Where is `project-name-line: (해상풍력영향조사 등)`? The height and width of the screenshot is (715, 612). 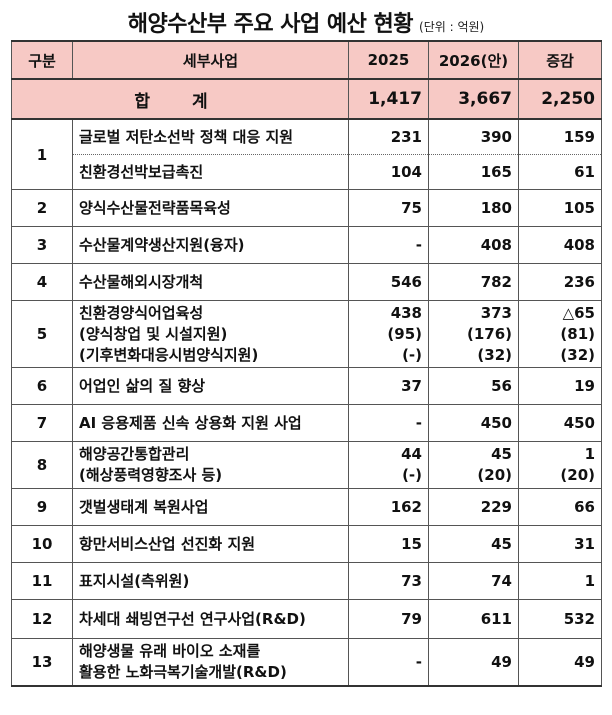 project-name-line: (해상풍력영향조사 등) is located at coordinates (151, 475).